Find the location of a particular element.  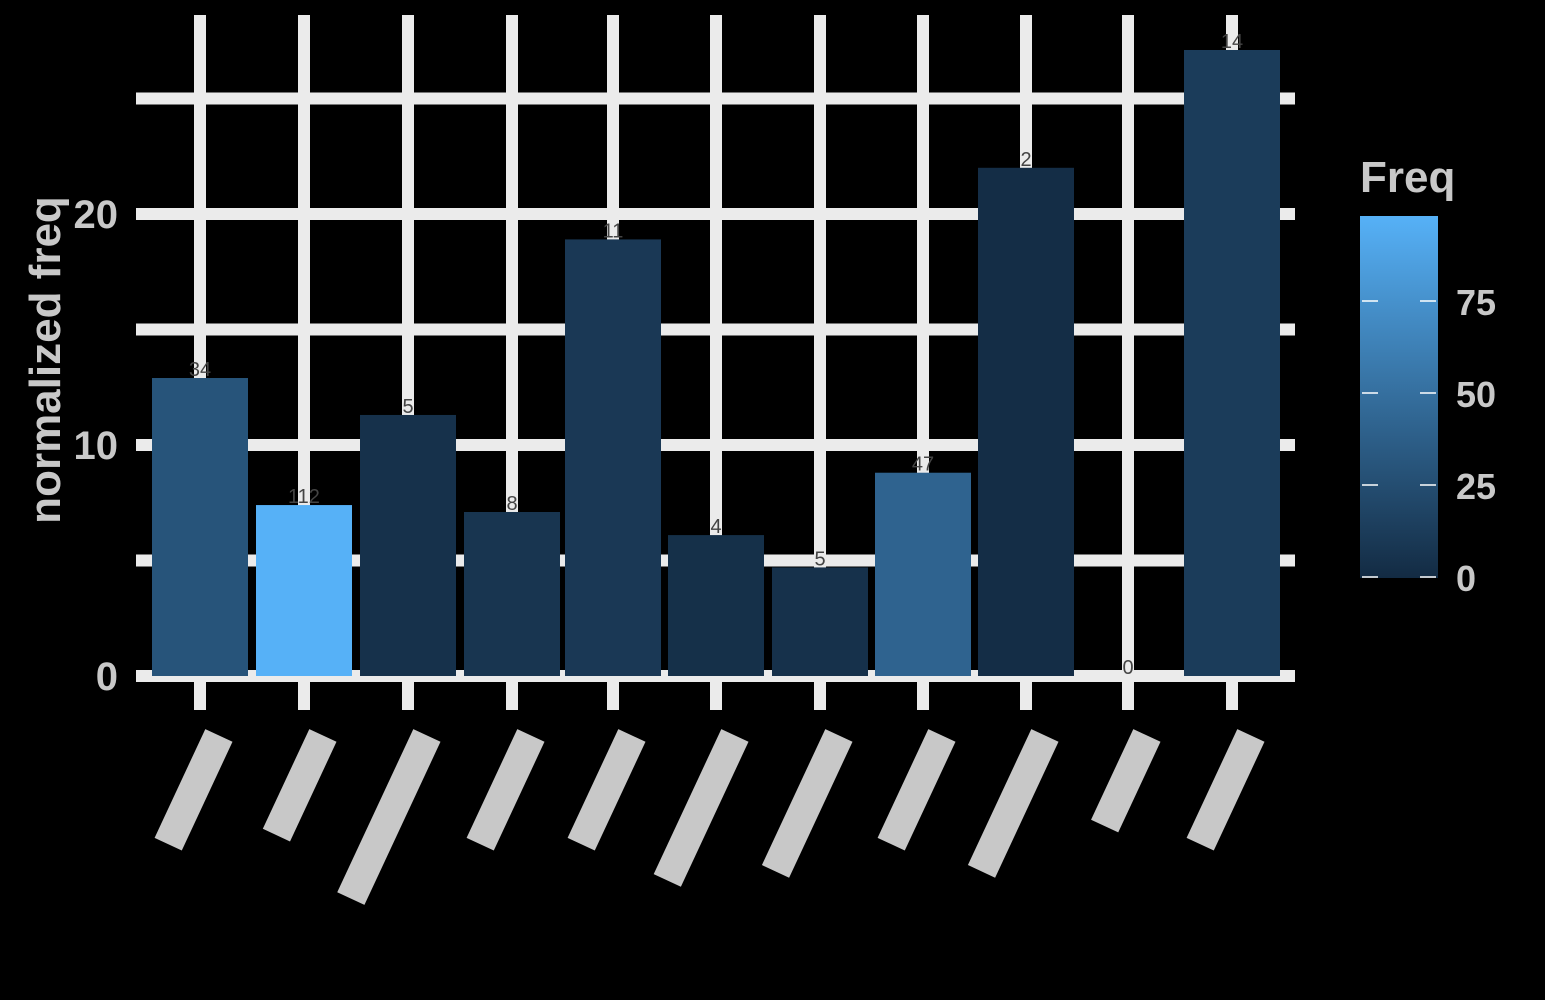

y-tick-label: 20 is located at coordinates (96, 215).